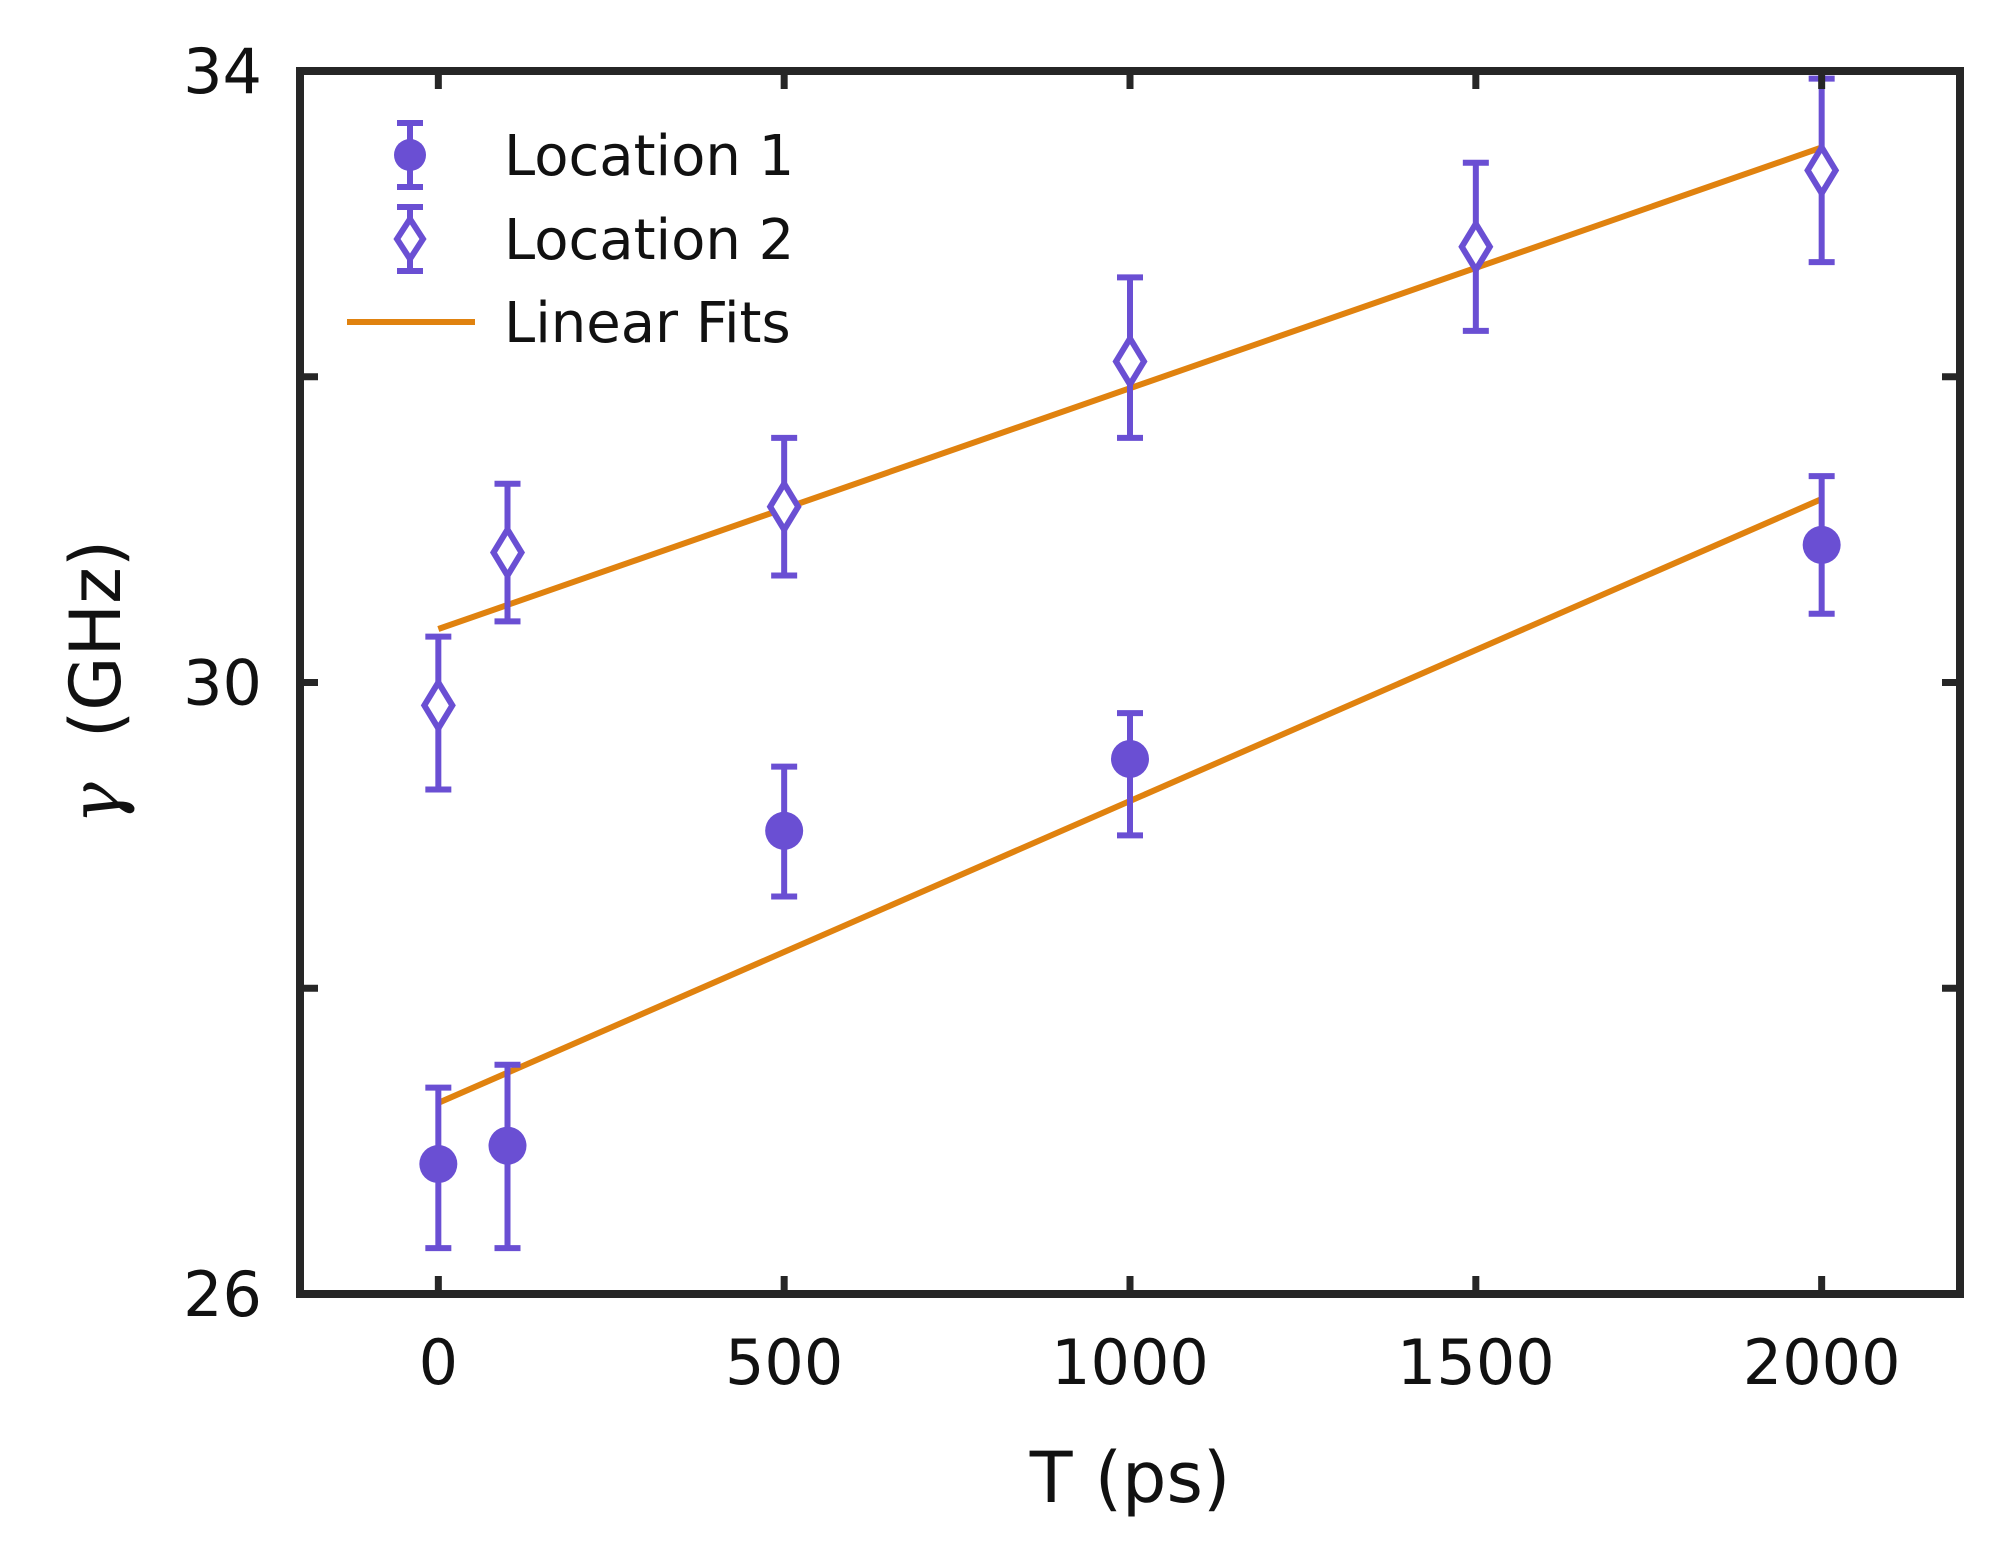 The image size is (2000, 1555). Describe the element at coordinates (1476, 1362) in the screenshot. I see `x-tick-label: 1500` at that location.